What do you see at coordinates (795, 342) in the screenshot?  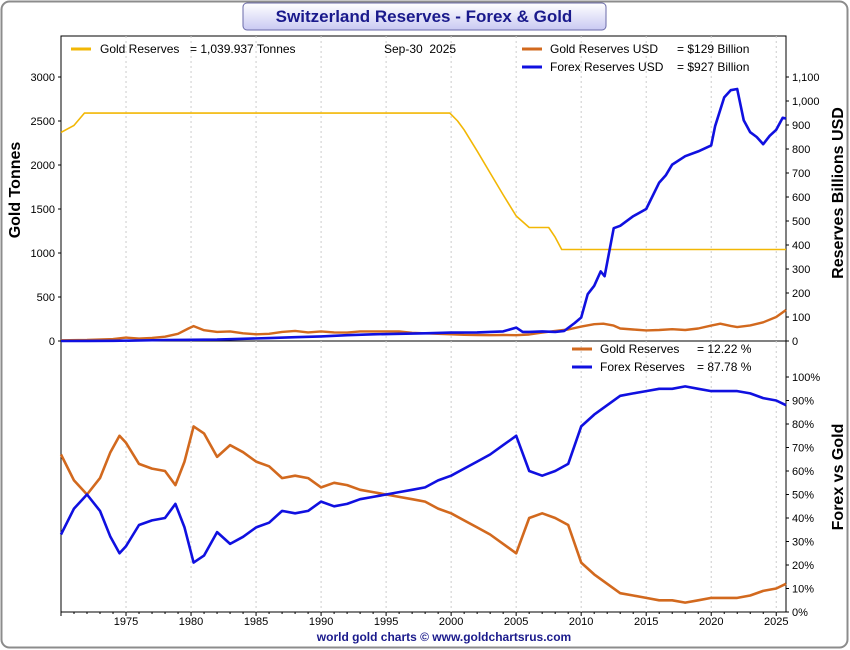 I see `right-tick-label-top: 0` at bounding box center [795, 342].